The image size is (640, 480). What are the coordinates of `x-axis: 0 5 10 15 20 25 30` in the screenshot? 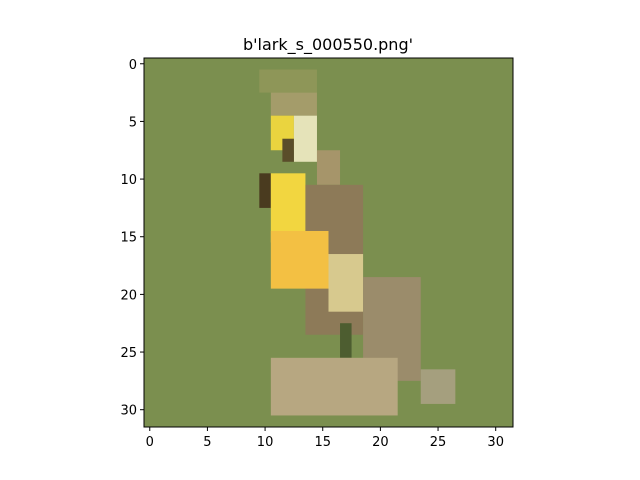 It's located at (325, 438).